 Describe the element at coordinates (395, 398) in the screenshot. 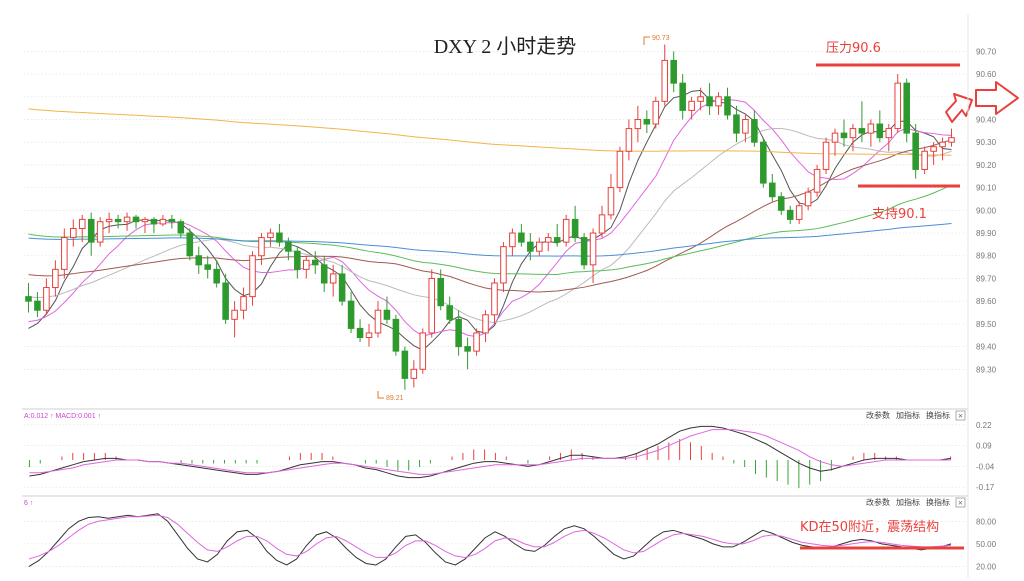

I see `low-marker-label: 89.21` at that location.